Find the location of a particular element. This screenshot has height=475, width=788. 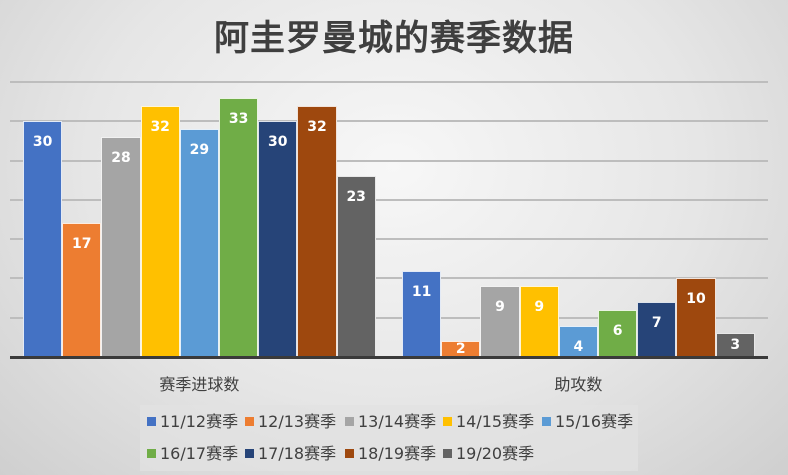

data-label: 10 is located at coordinates (696, 299).